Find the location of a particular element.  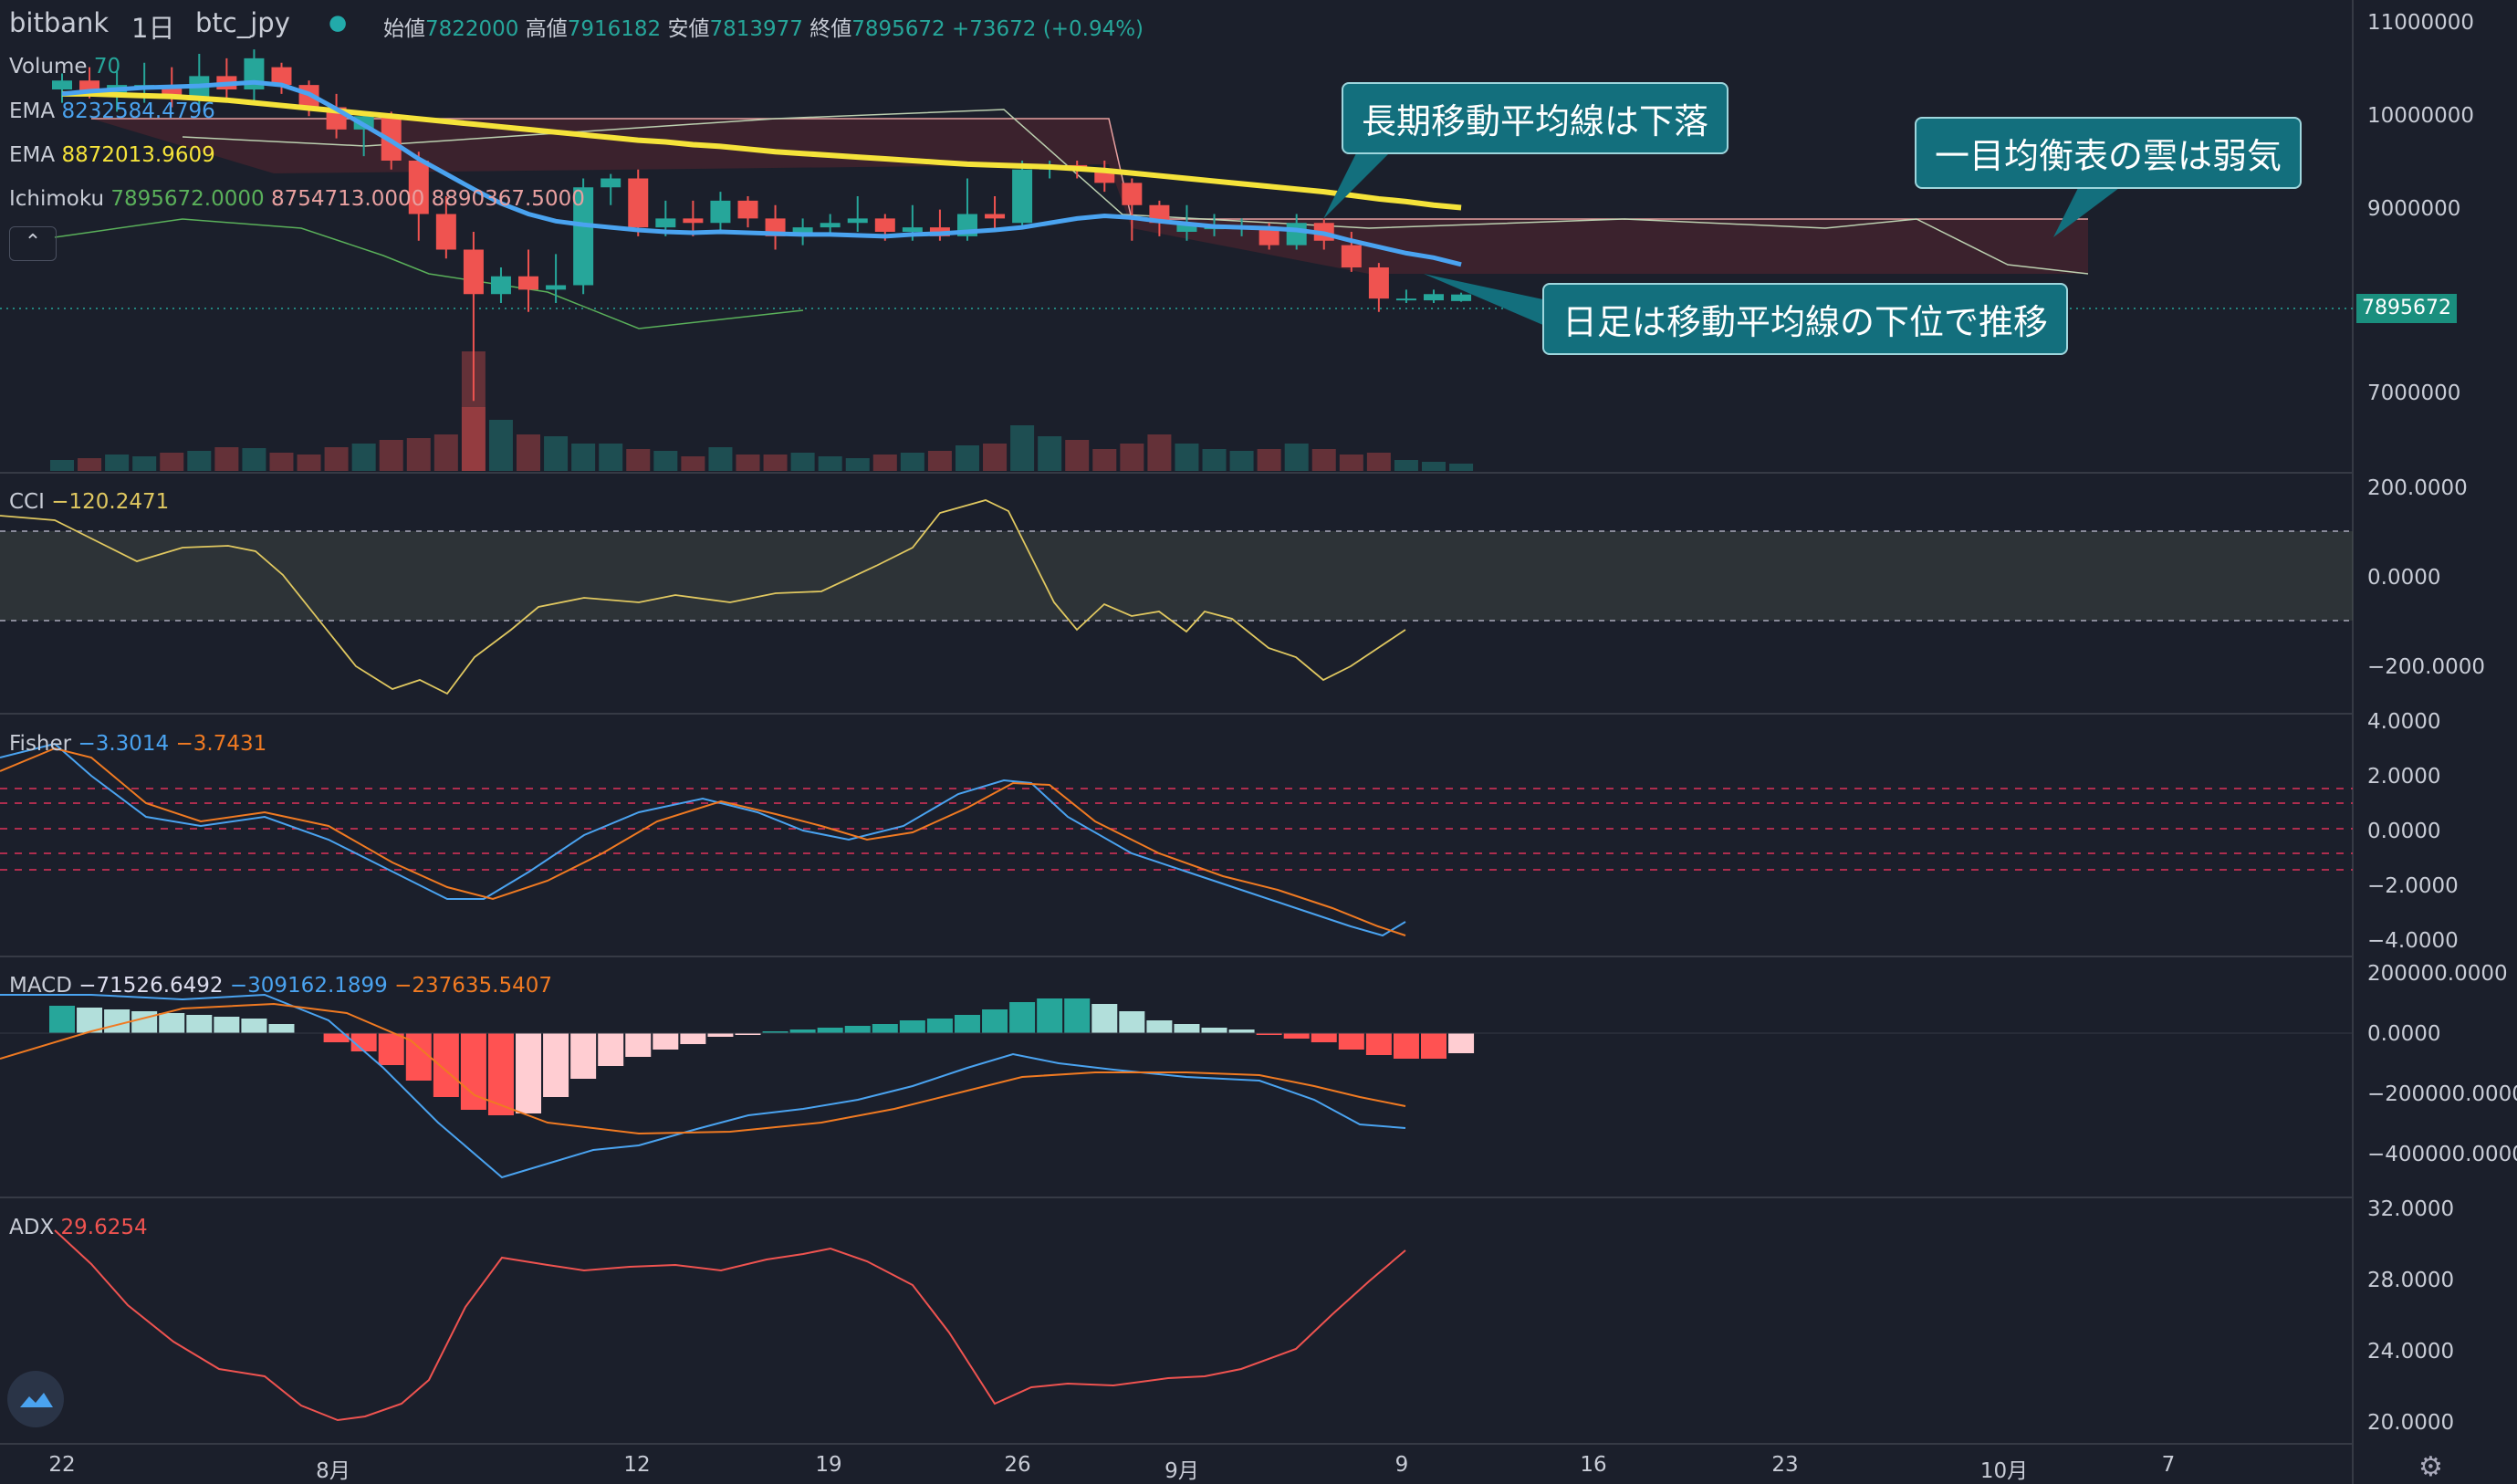

time-axis-label: 12 is located at coordinates (637, 1465).